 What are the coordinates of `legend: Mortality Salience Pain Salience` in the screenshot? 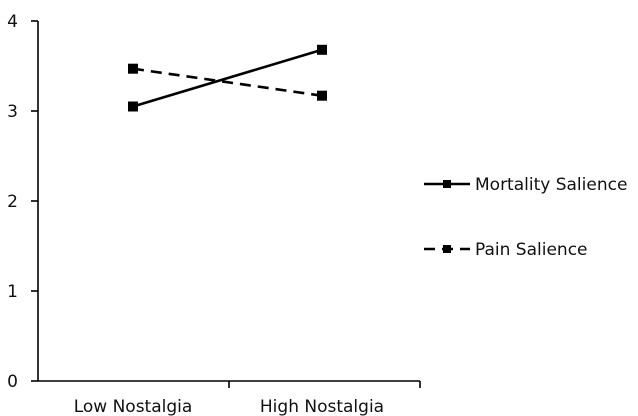 It's located at (525, 217).